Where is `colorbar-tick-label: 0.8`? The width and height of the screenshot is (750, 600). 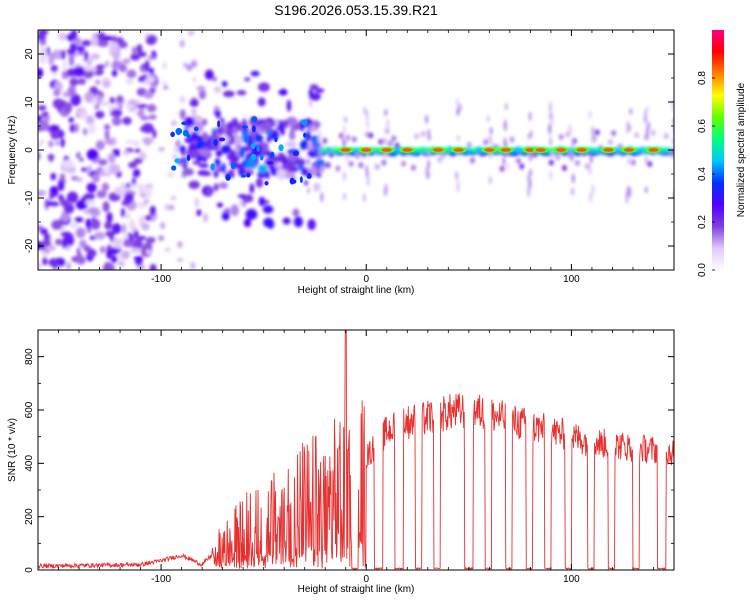 colorbar-tick-label: 0.8 is located at coordinates (702, 78).